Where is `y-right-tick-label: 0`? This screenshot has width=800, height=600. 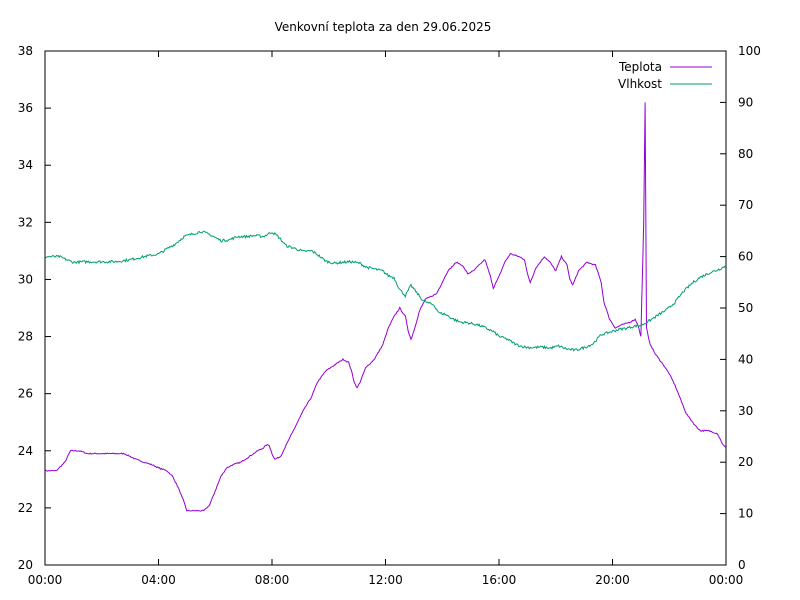
y-right-tick-label: 0 is located at coordinates (742, 565).